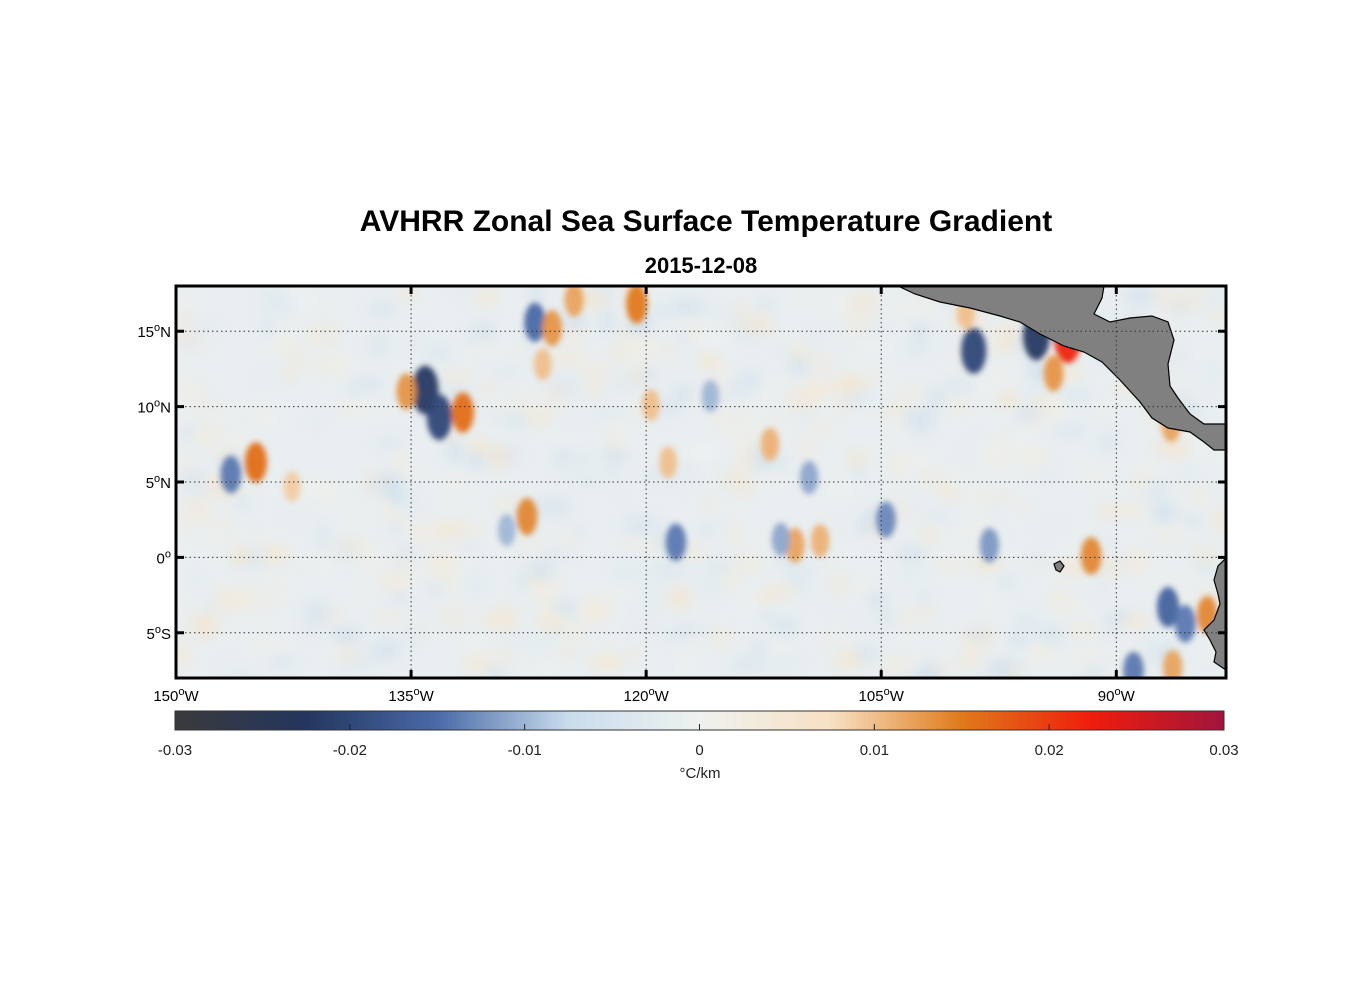 This screenshot has height=1000, width=1356. I want to click on chart-subtitle: 2015-12-08, so click(701, 265).